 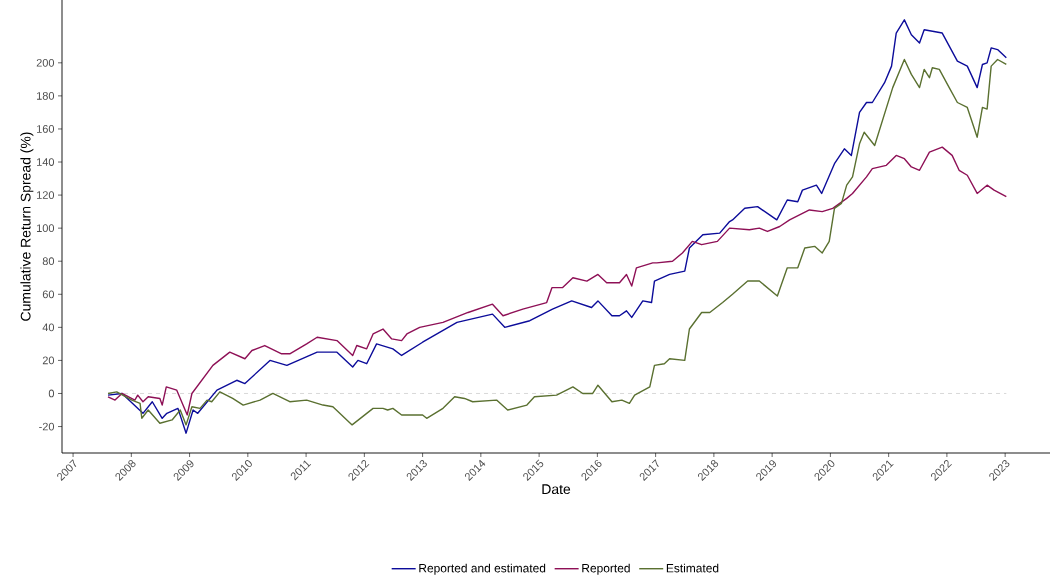 What do you see at coordinates (48, 360) in the screenshot?
I see `y-tick-label: 20` at bounding box center [48, 360].